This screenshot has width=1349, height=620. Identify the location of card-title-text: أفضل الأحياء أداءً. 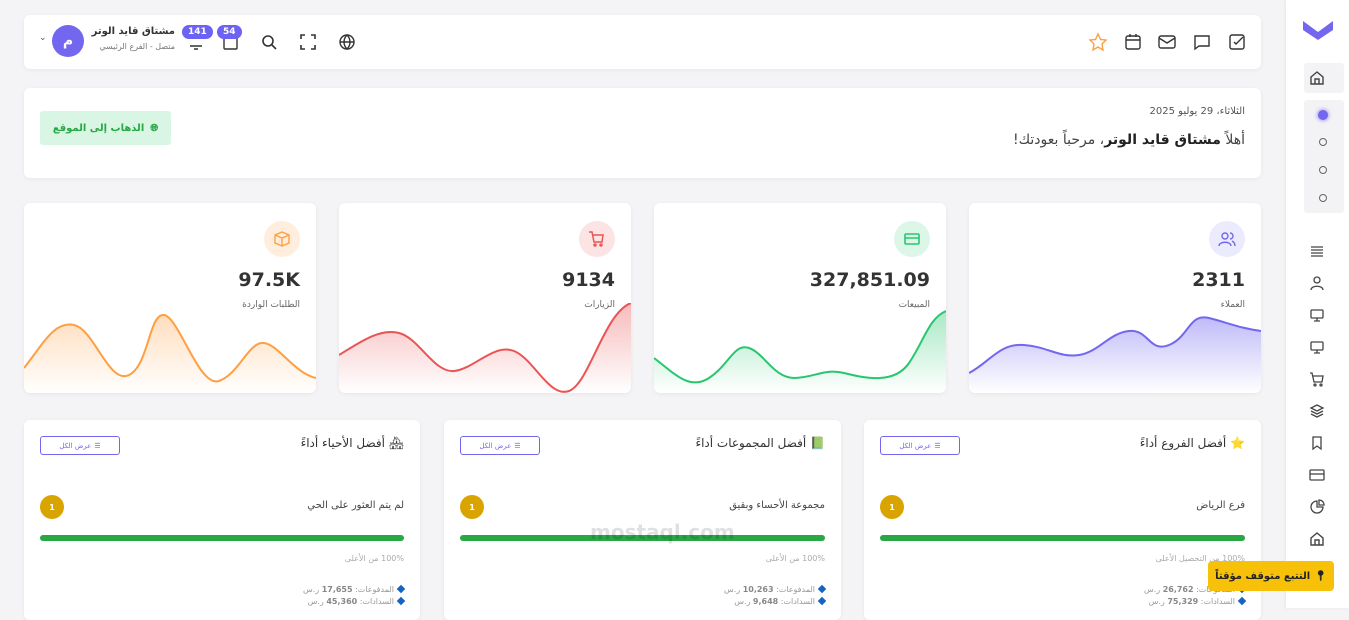
(342, 443).